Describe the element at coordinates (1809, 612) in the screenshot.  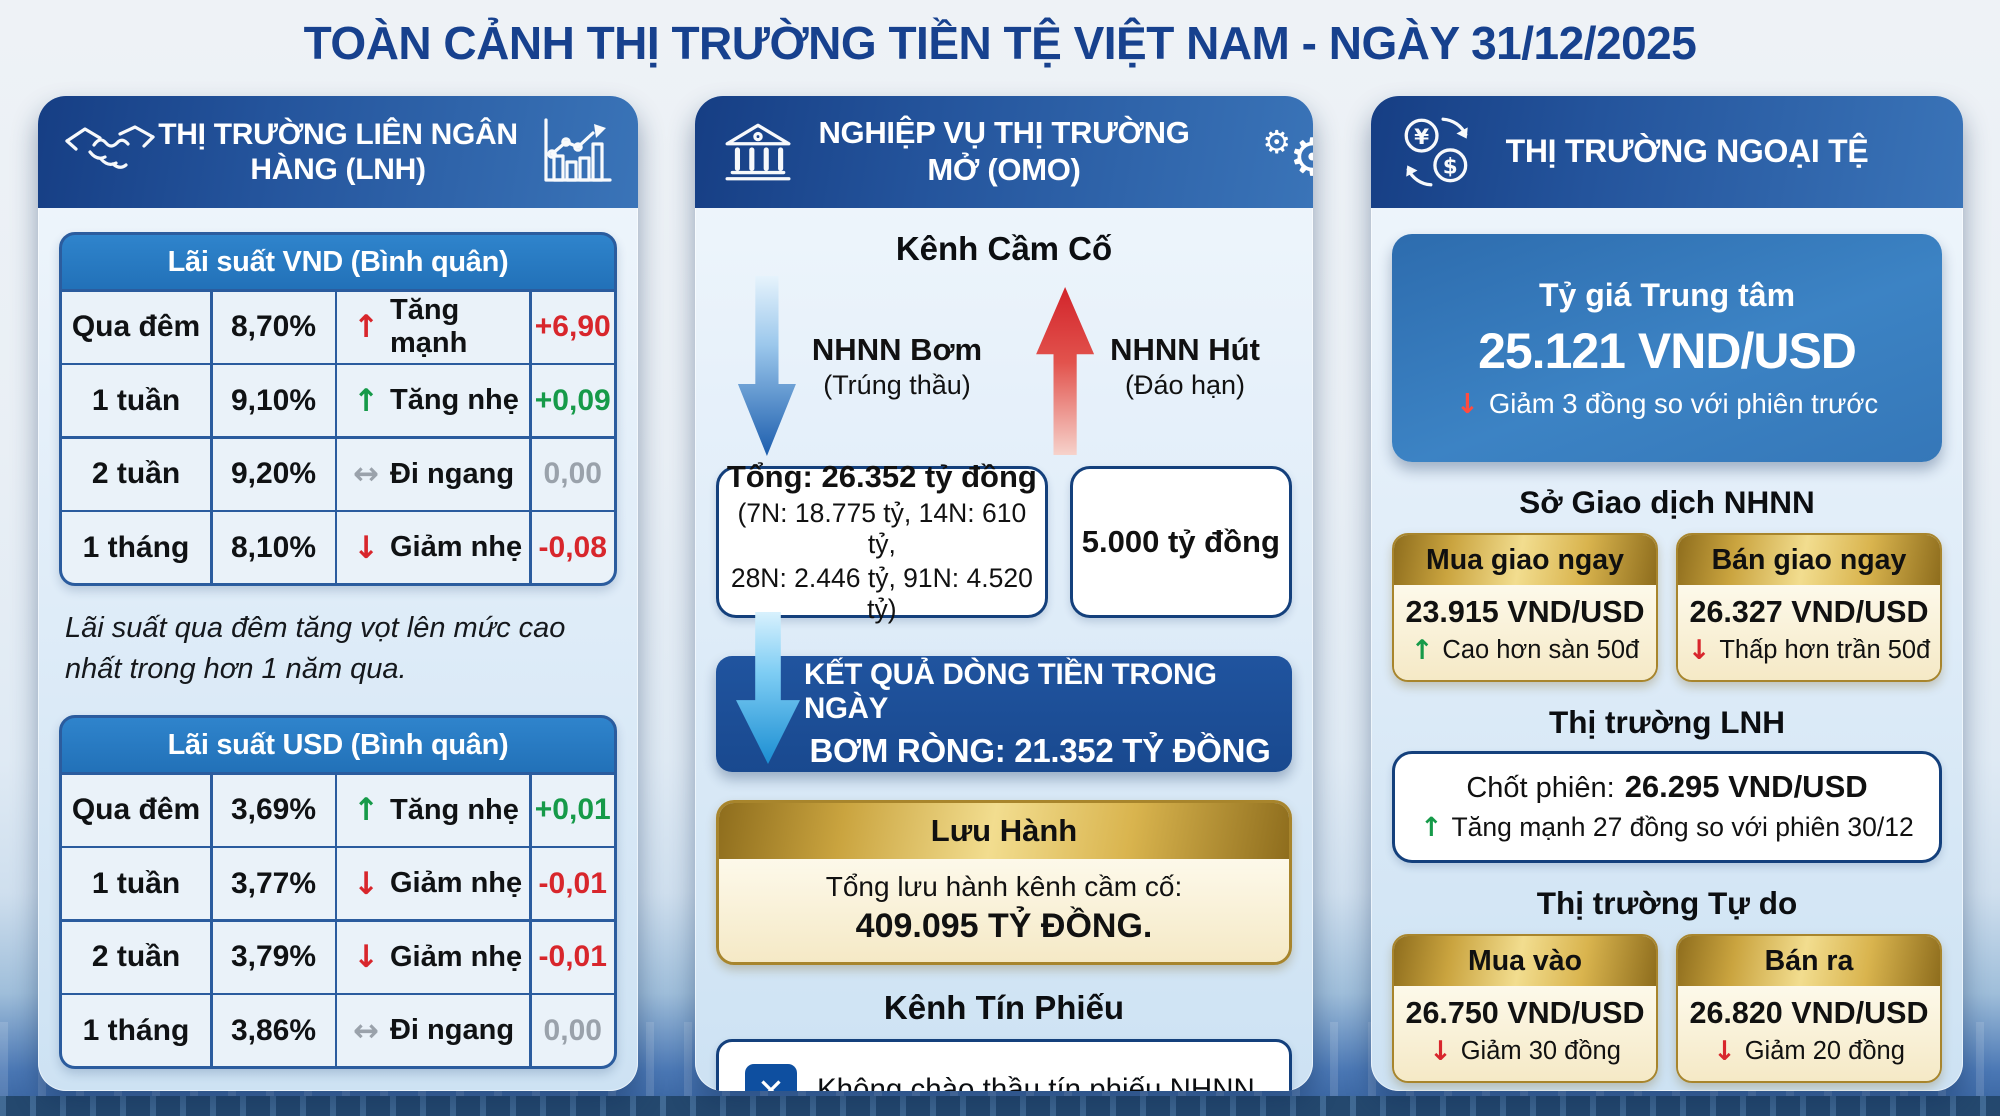
I see `sbv-sell-value: 26.327 VND/USD` at that location.